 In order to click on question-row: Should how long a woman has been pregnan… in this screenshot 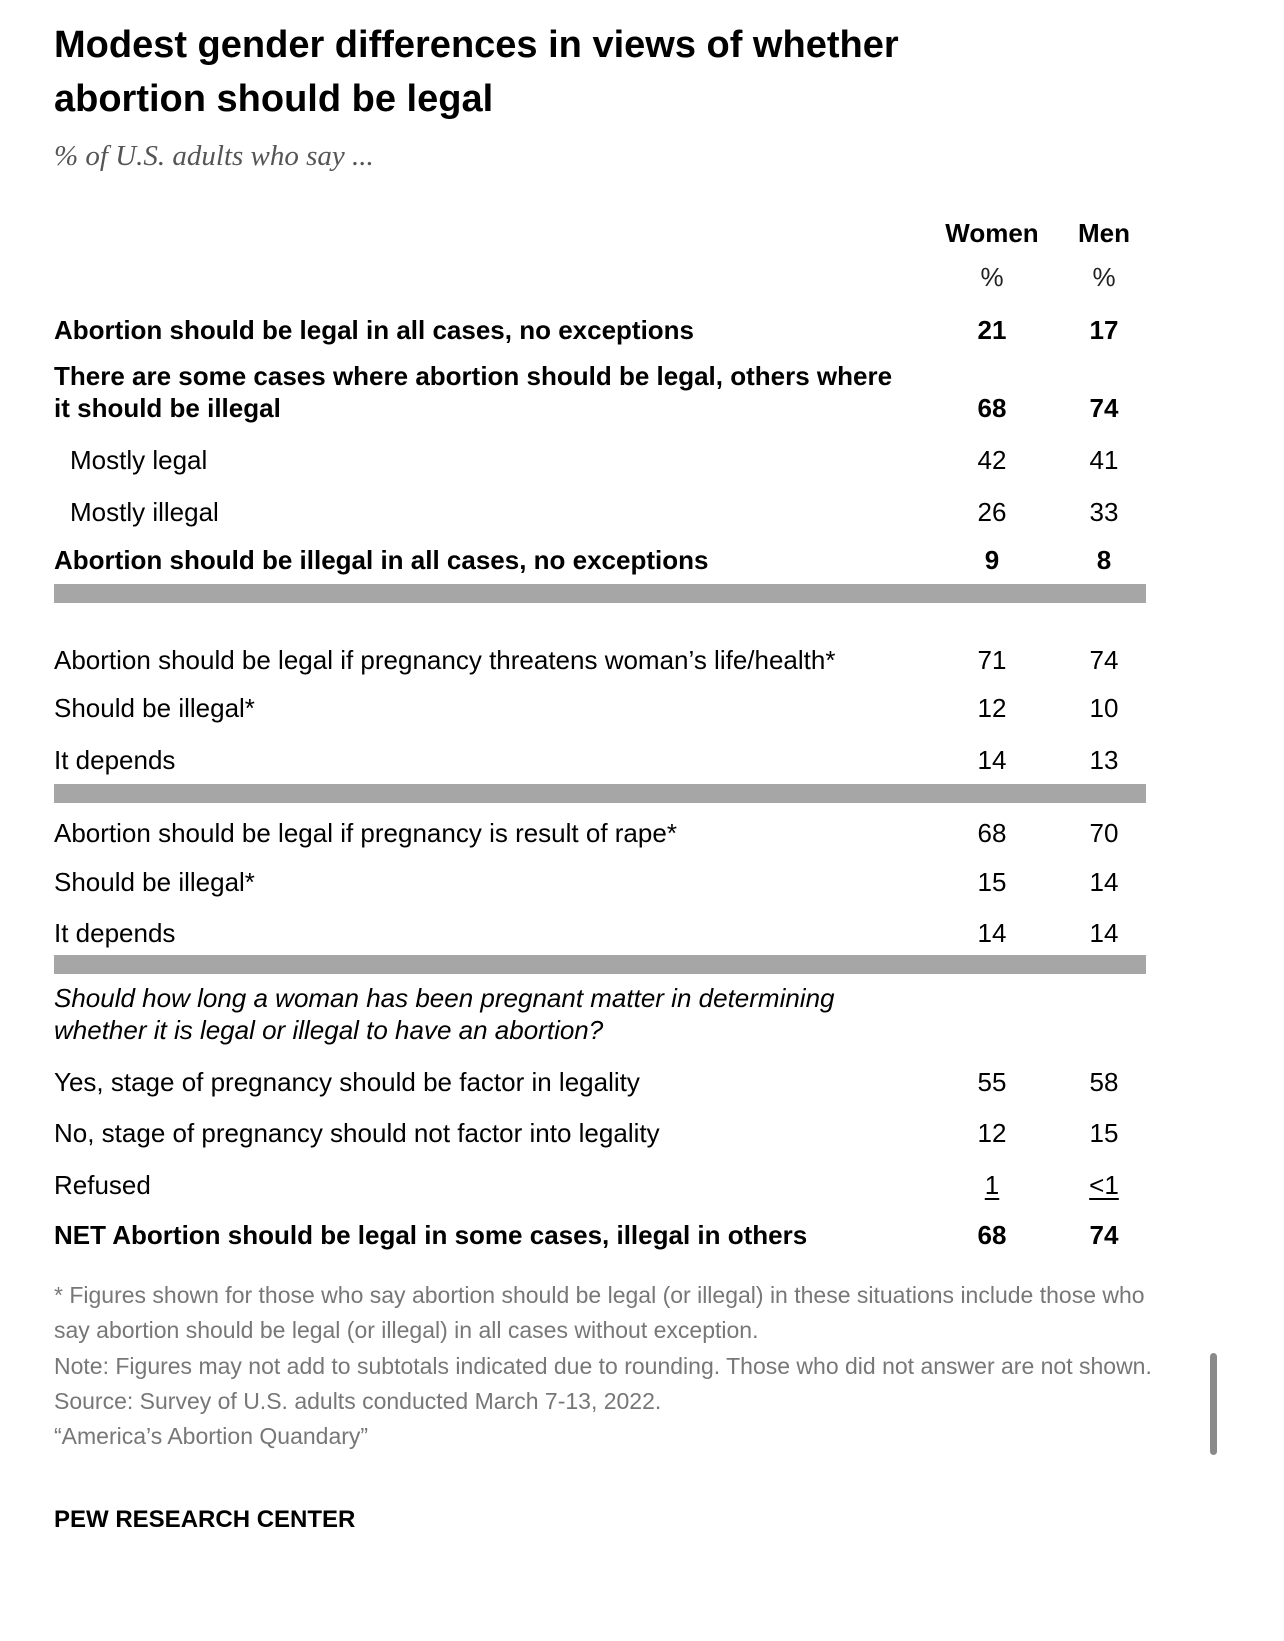, I will do `click(599, 1012)`.